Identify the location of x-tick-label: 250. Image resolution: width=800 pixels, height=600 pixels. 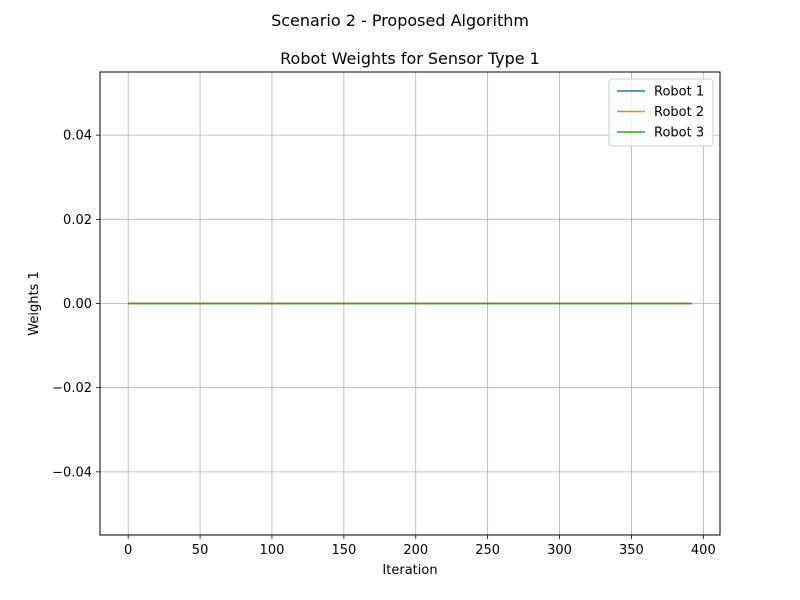
(487, 550).